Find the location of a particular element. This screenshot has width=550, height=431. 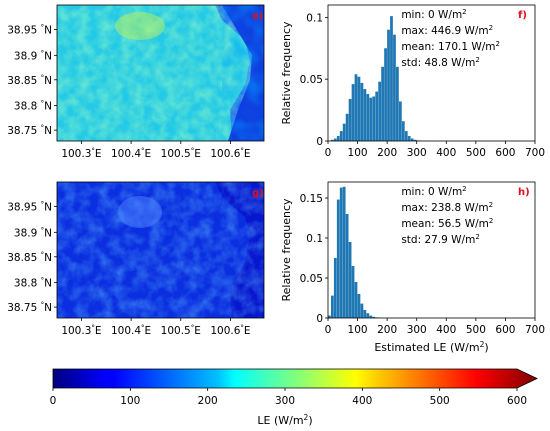

map-e-hot-spot is located at coordinates (140, 26).